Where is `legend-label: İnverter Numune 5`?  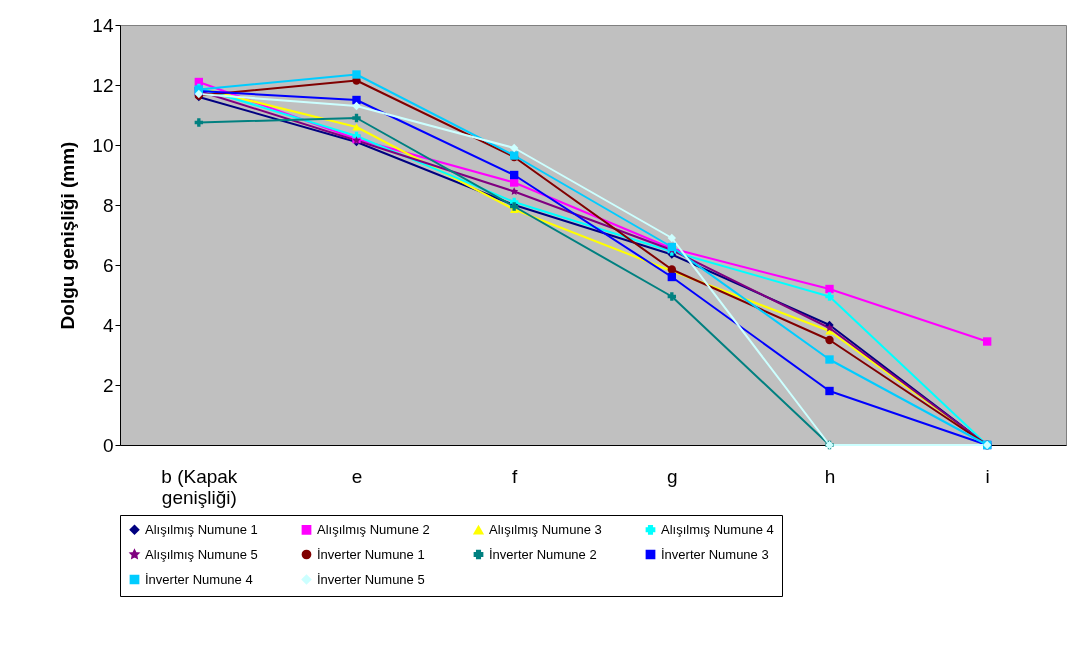
legend-label: İnverter Numune 5 is located at coordinates (371, 579).